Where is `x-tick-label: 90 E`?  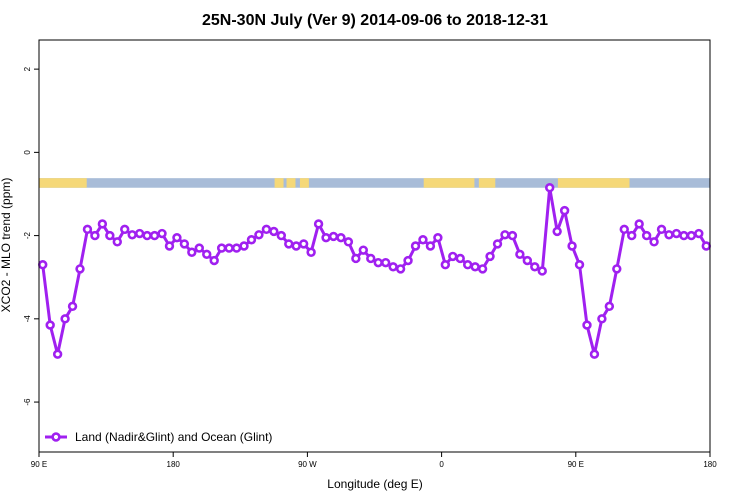 x-tick-label: 90 E is located at coordinates (576, 464).